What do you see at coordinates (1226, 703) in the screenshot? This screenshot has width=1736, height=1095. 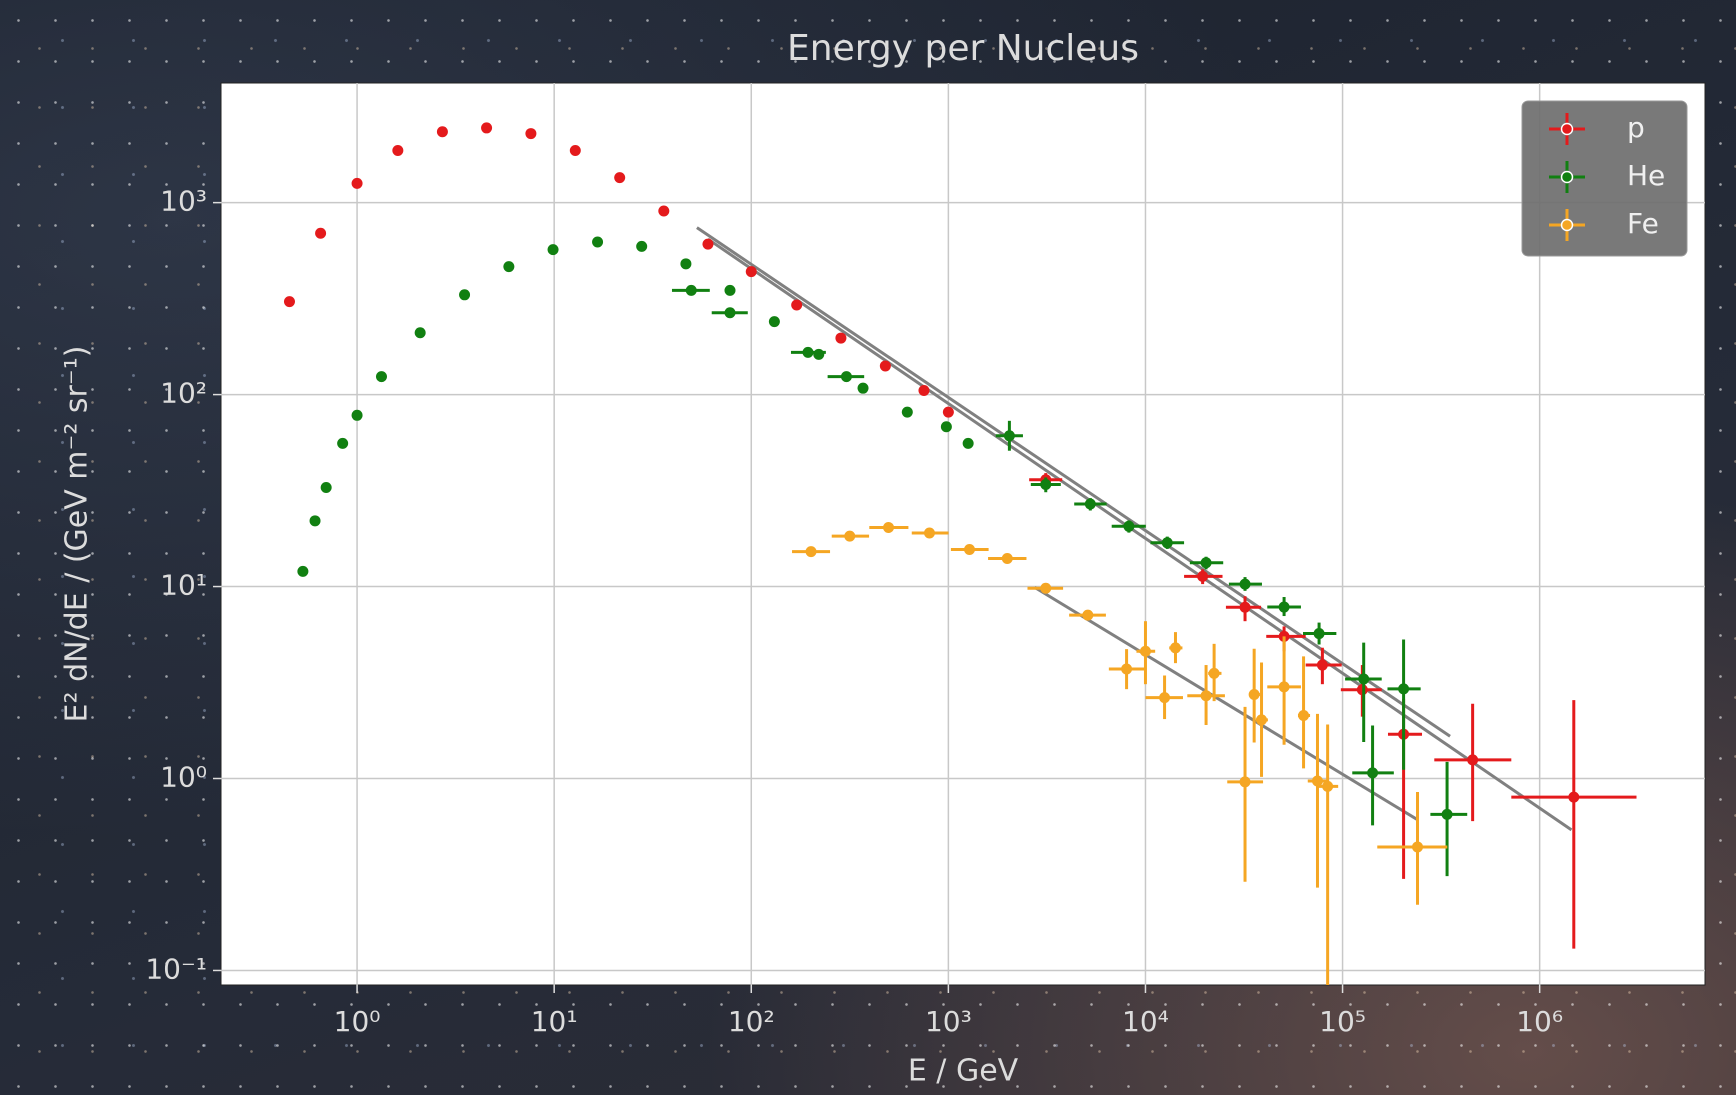 I see `fit-line` at bounding box center [1226, 703].